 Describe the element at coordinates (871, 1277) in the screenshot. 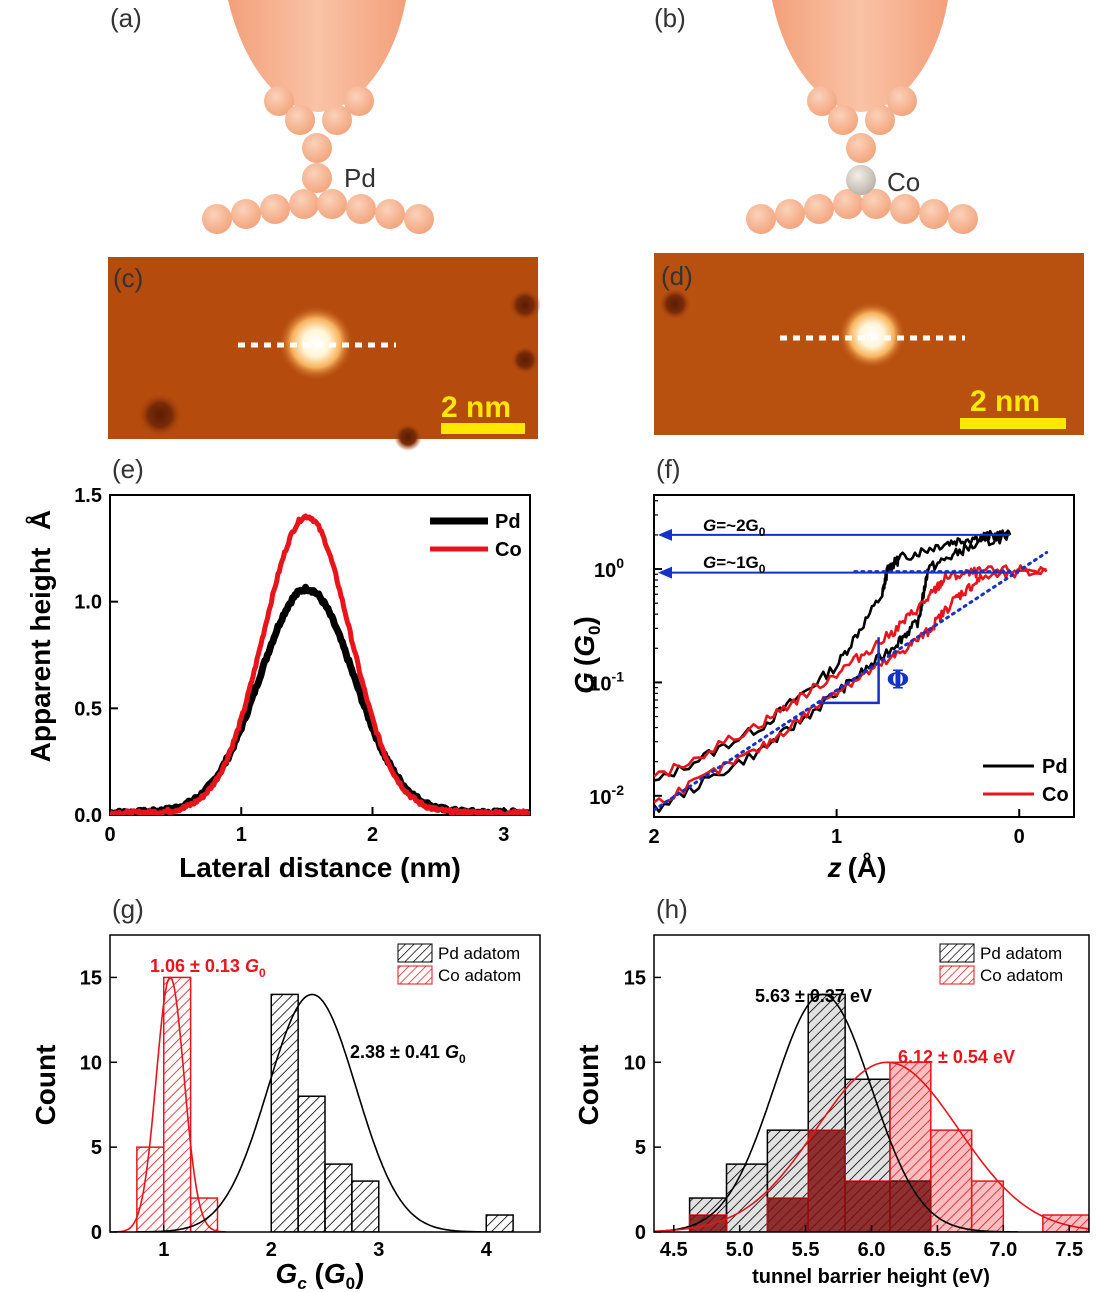

I see `x-axis-label: tunnel barrier height (eV)` at that location.